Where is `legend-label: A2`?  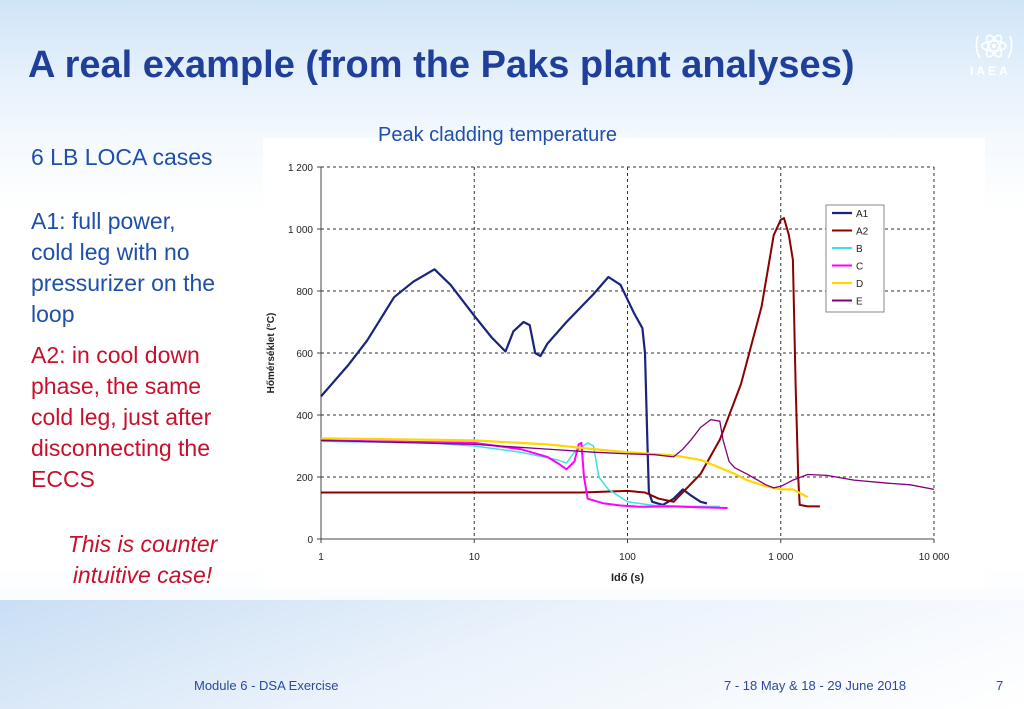 legend-label: A2 is located at coordinates (862, 232).